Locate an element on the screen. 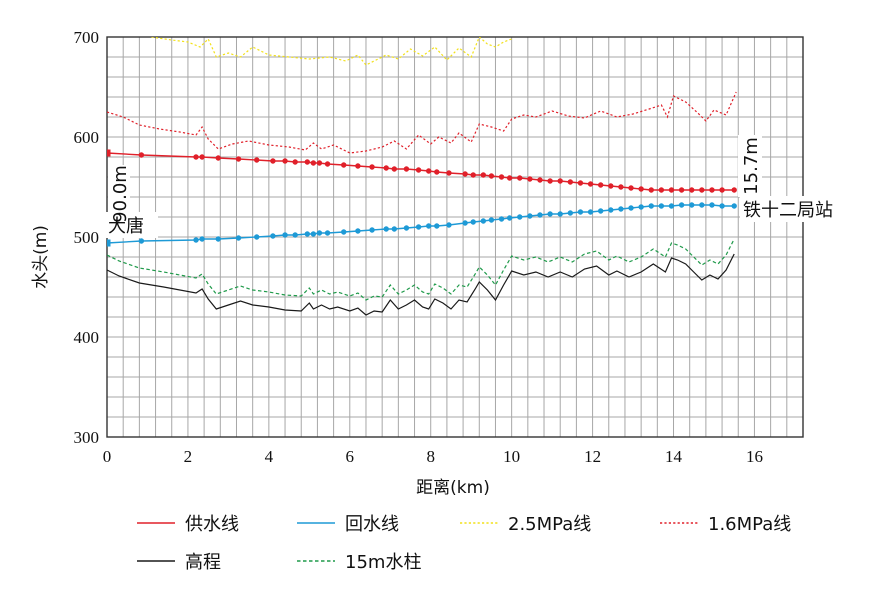 The image size is (885, 589). series-3-line is located at coordinates (422, 122).